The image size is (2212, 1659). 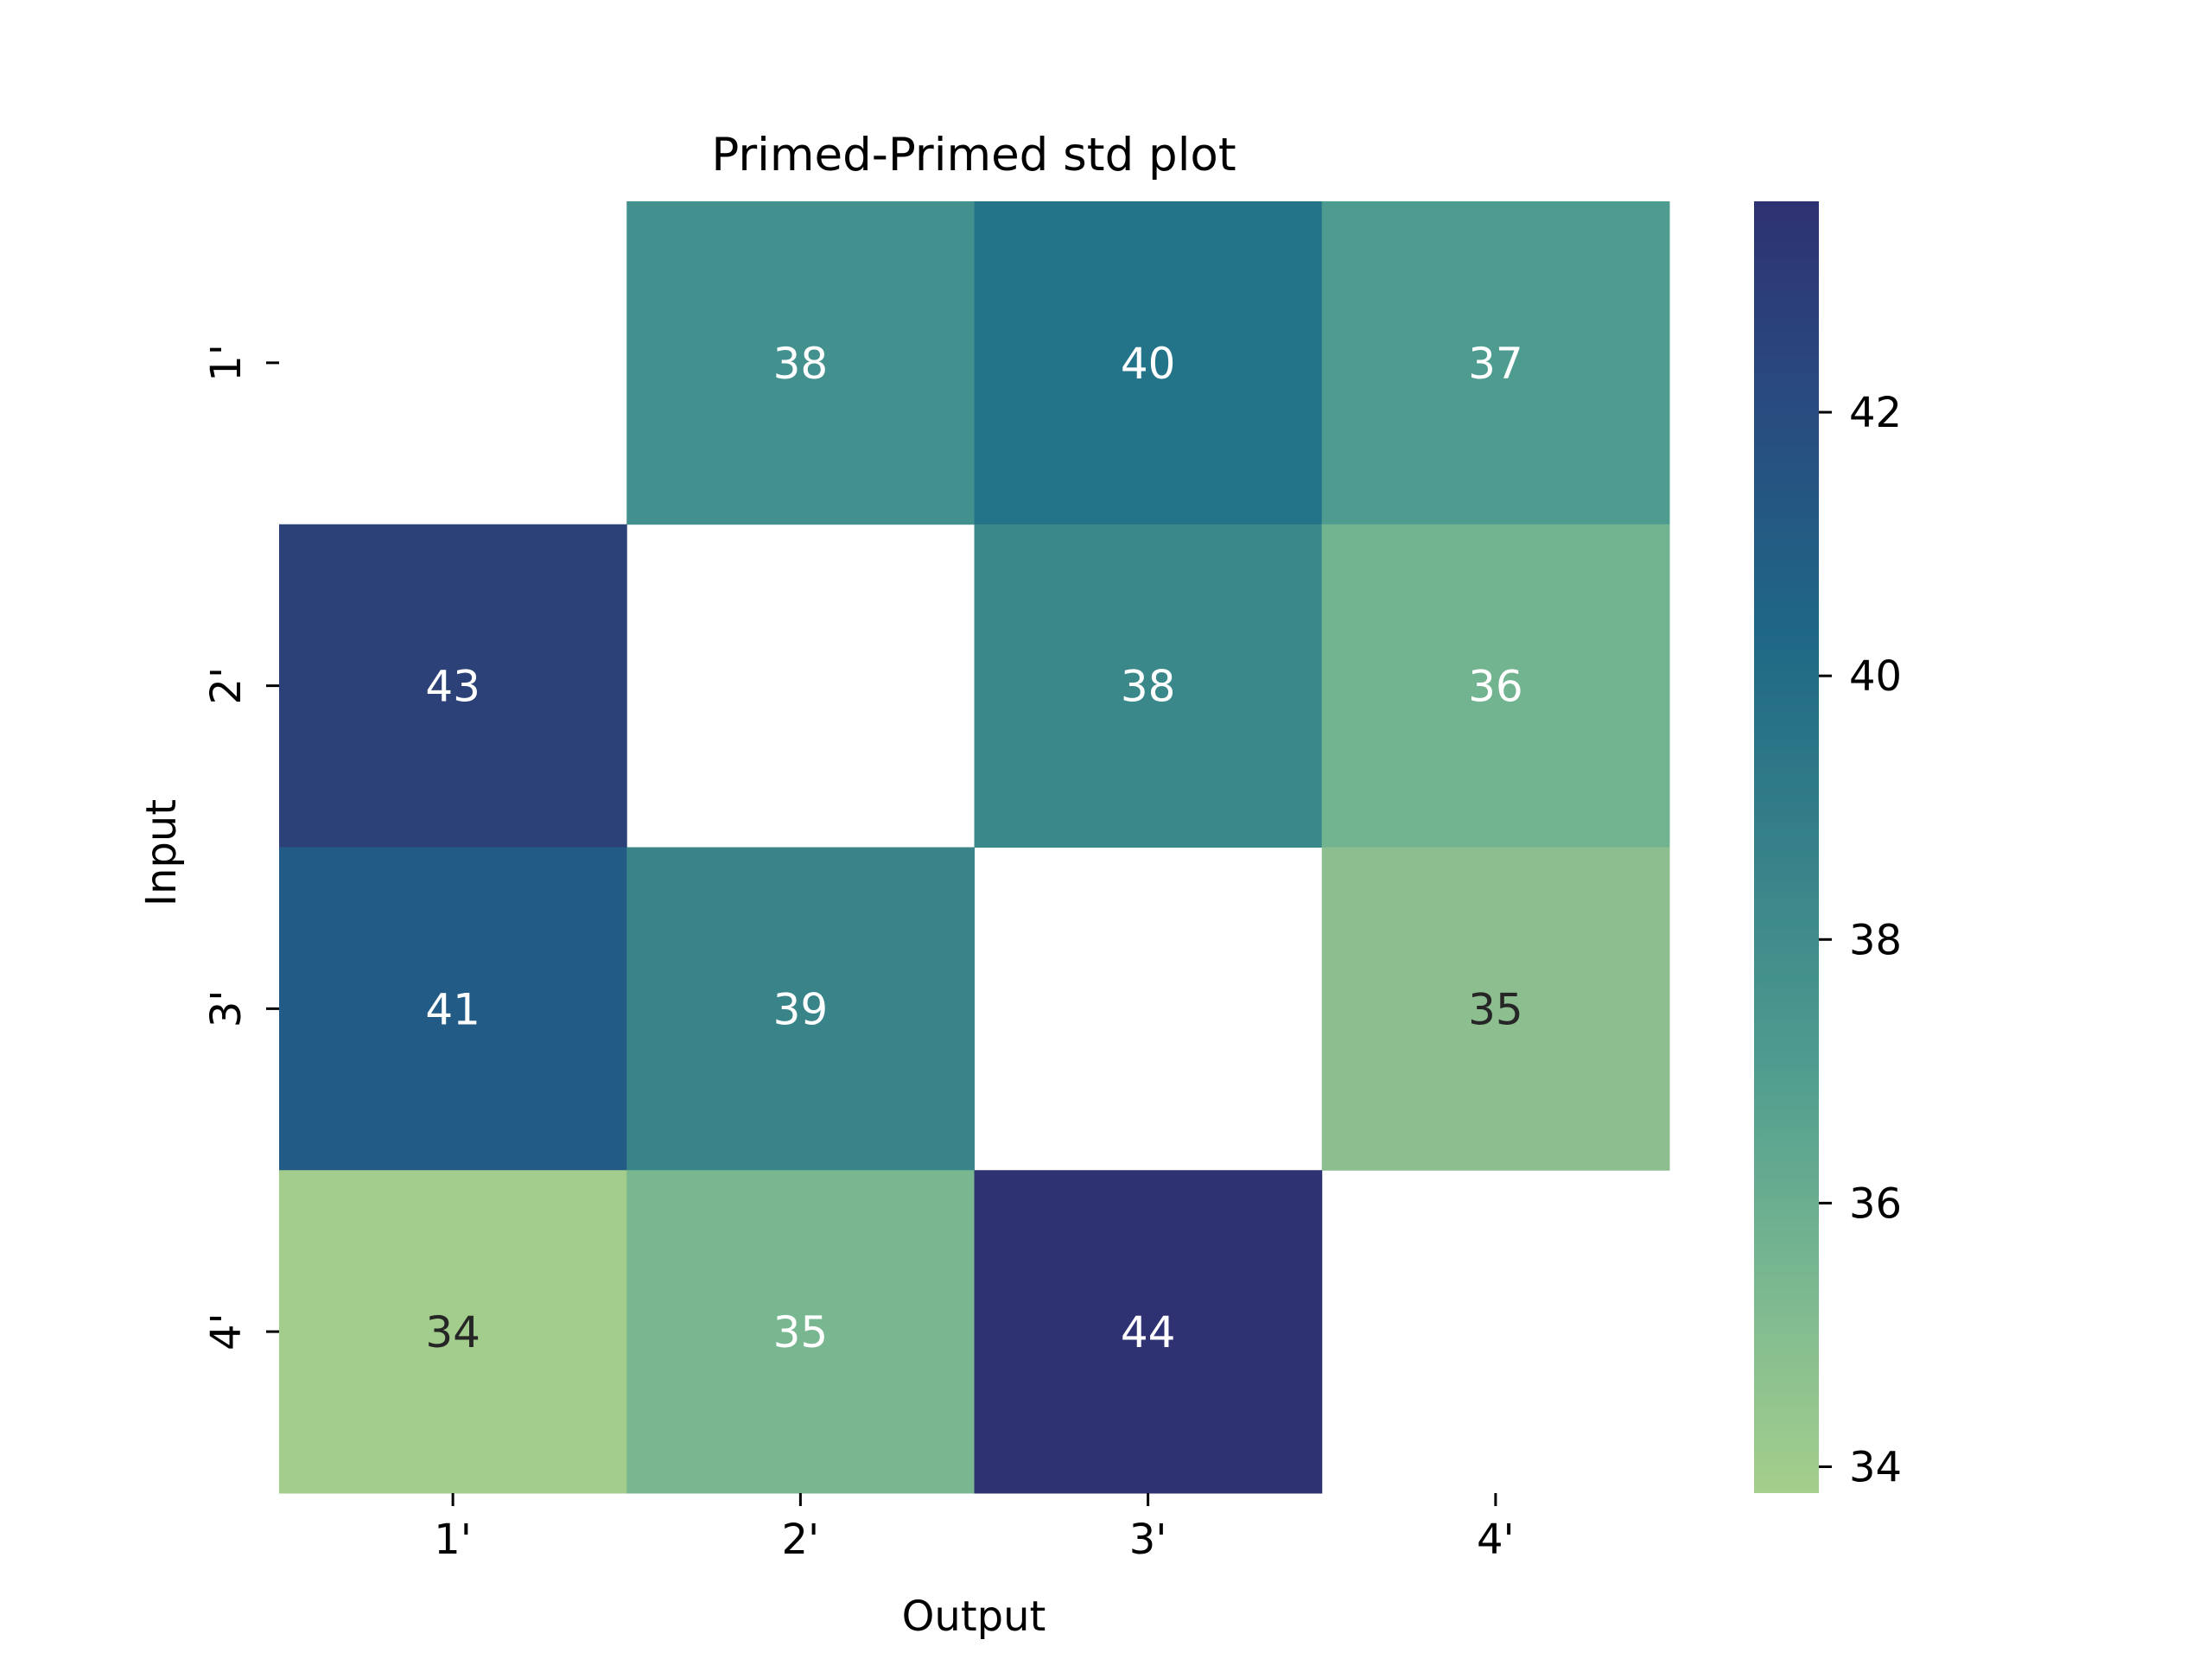 What do you see at coordinates (974, 1616) in the screenshot?
I see `x-axis-label: Output` at bounding box center [974, 1616].